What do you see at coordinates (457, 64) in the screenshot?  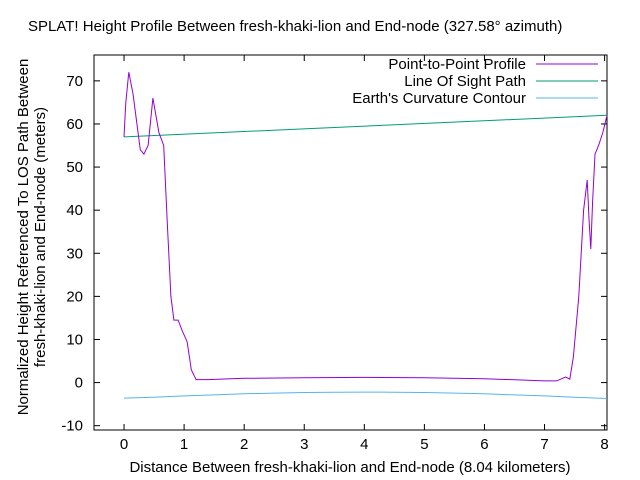 I see `legend-label: Point-to-Point Profile` at bounding box center [457, 64].